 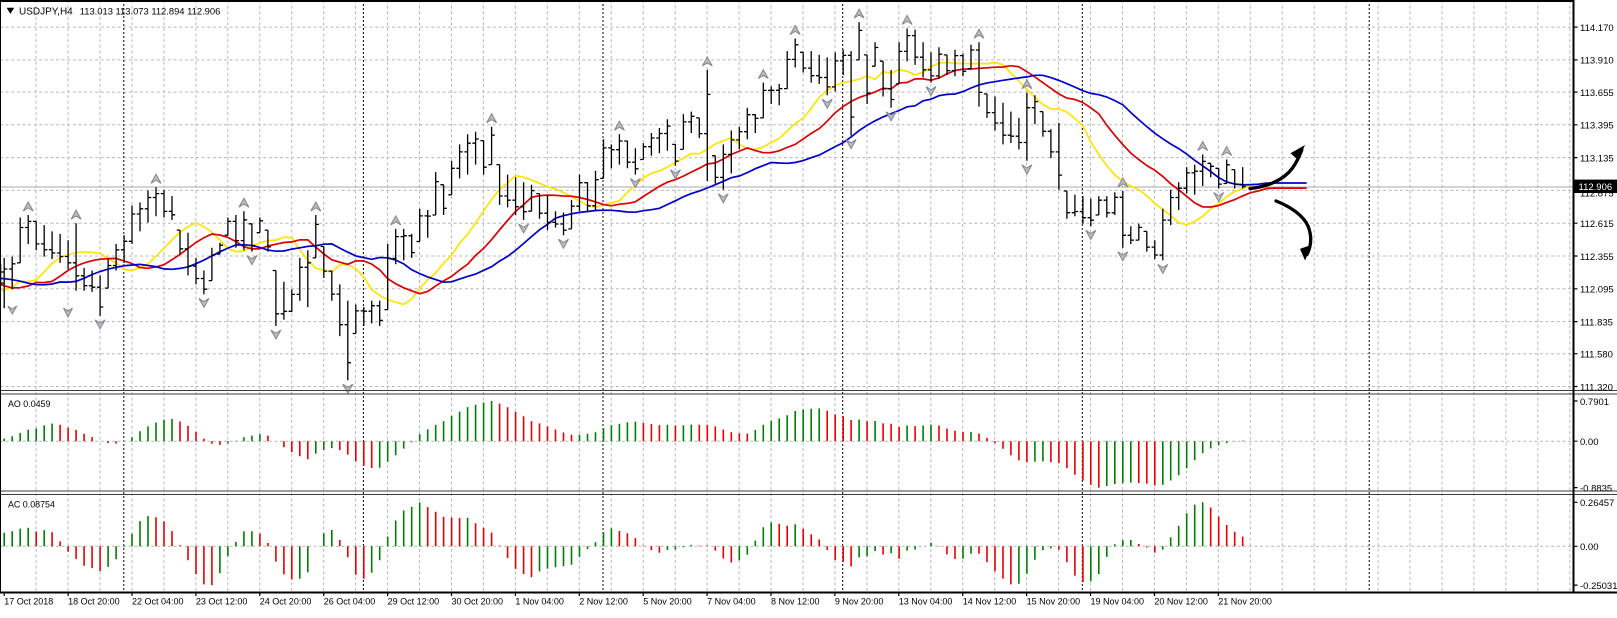 I want to click on svg-text: 30 Oct 20:00, so click(x=478, y=602).